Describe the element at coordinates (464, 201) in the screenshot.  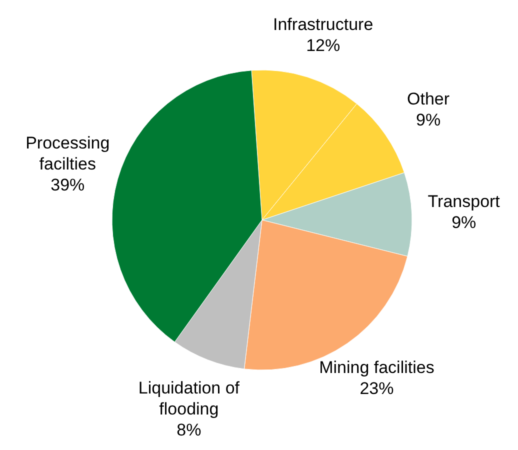
I see `slice-label: Transport` at that location.